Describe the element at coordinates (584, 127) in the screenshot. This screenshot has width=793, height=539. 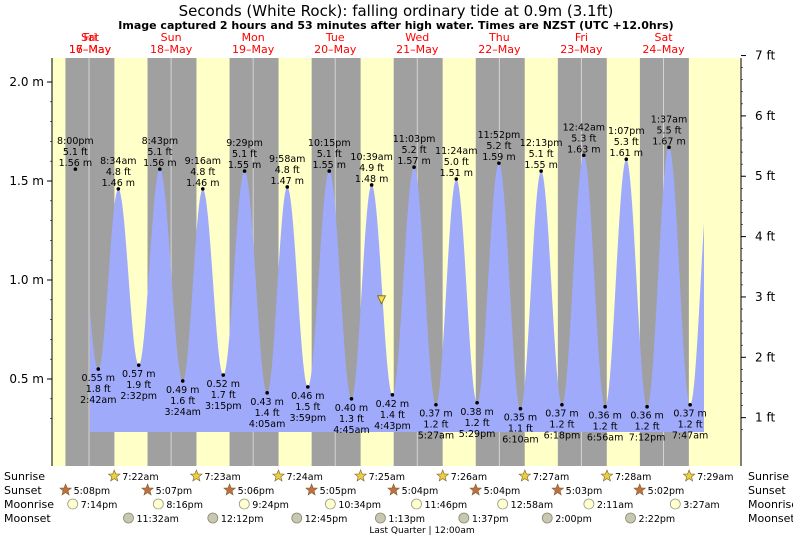
I see `tide-time: 12:42am` at that location.